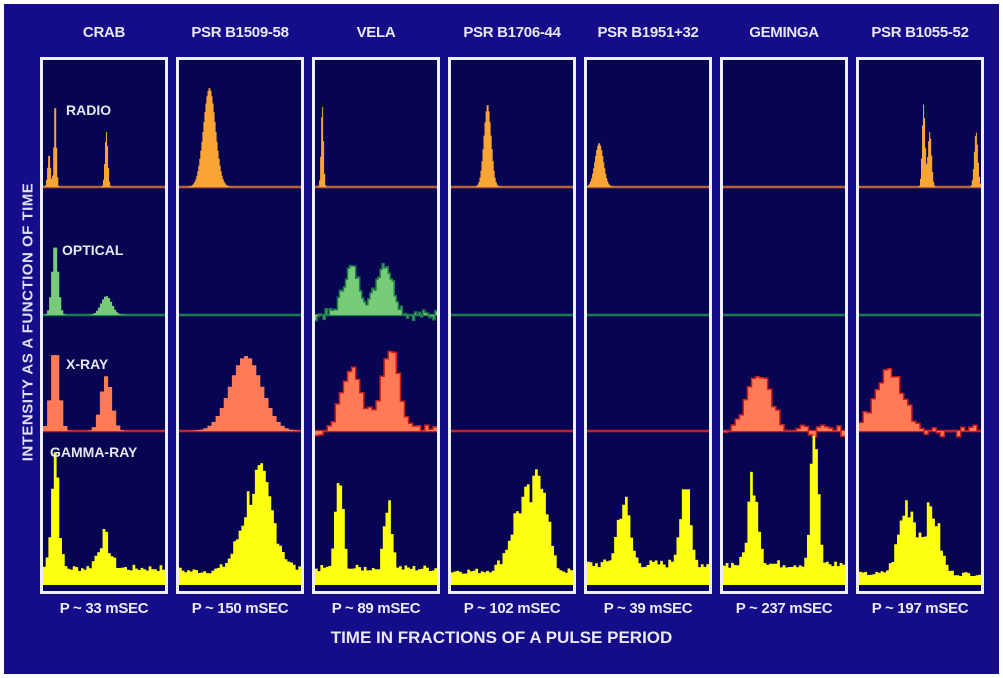 Image resolution: width=1003 pixels, height=678 pixels. What do you see at coordinates (648, 608) in the screenshot?
I see `pulsar-period: P ~ 39 mSEC` at bounding box center [648, 608].